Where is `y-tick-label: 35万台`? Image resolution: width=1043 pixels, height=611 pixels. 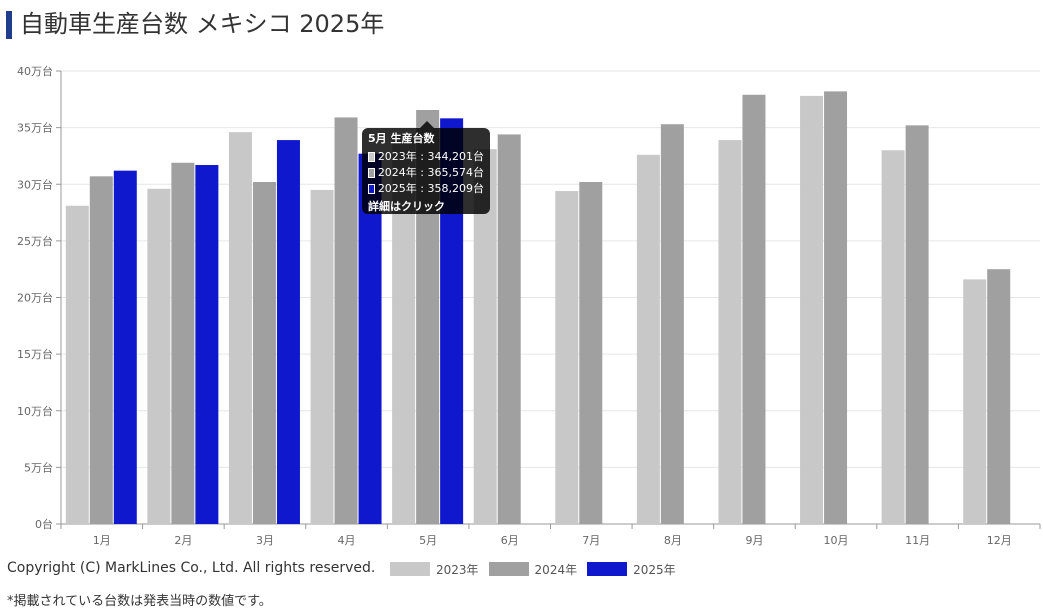
y-tick-label: 35万台 is located at coordinates (35, 128).